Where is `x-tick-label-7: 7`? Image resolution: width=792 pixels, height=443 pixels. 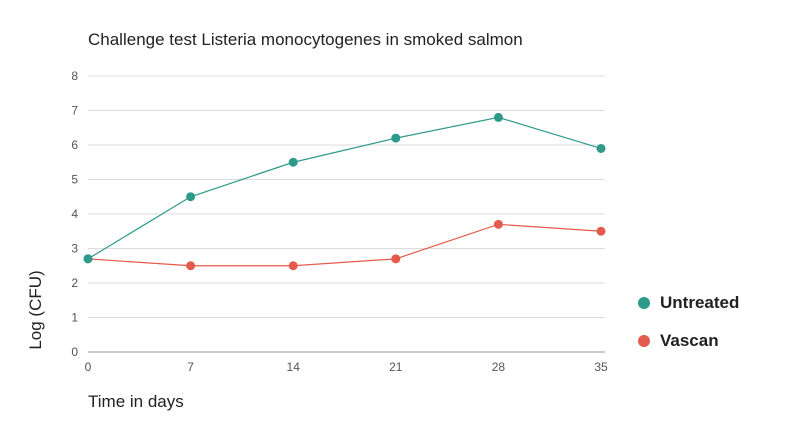
x-tick-label-7: 7 is located at coordinates (190, 367).